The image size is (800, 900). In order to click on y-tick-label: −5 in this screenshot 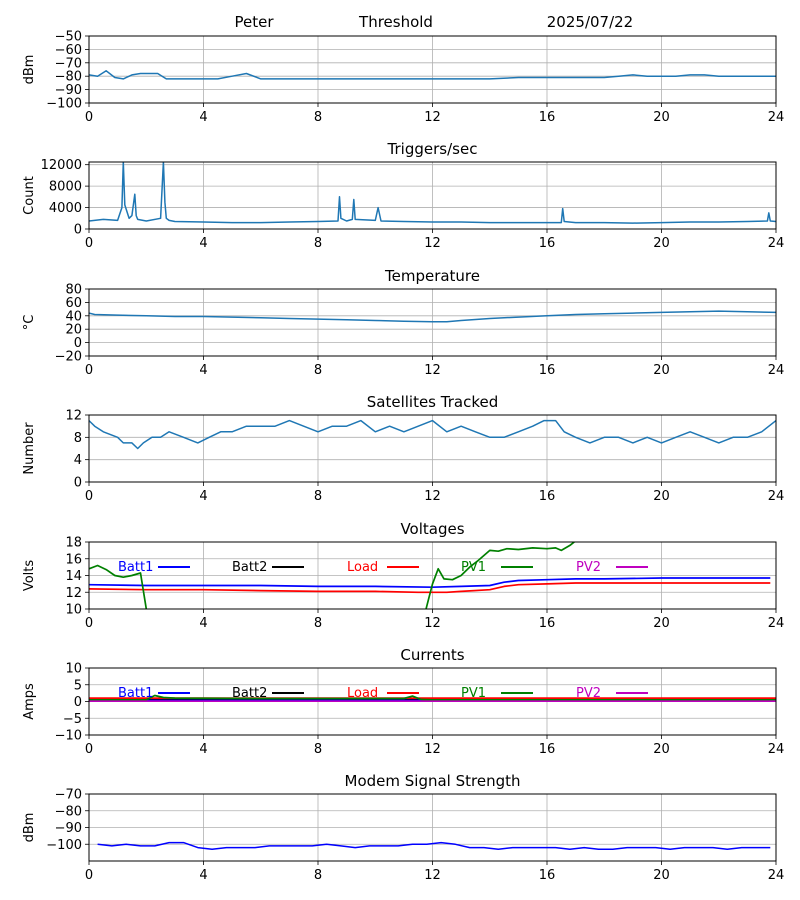, I will do `click(72, 719)`.